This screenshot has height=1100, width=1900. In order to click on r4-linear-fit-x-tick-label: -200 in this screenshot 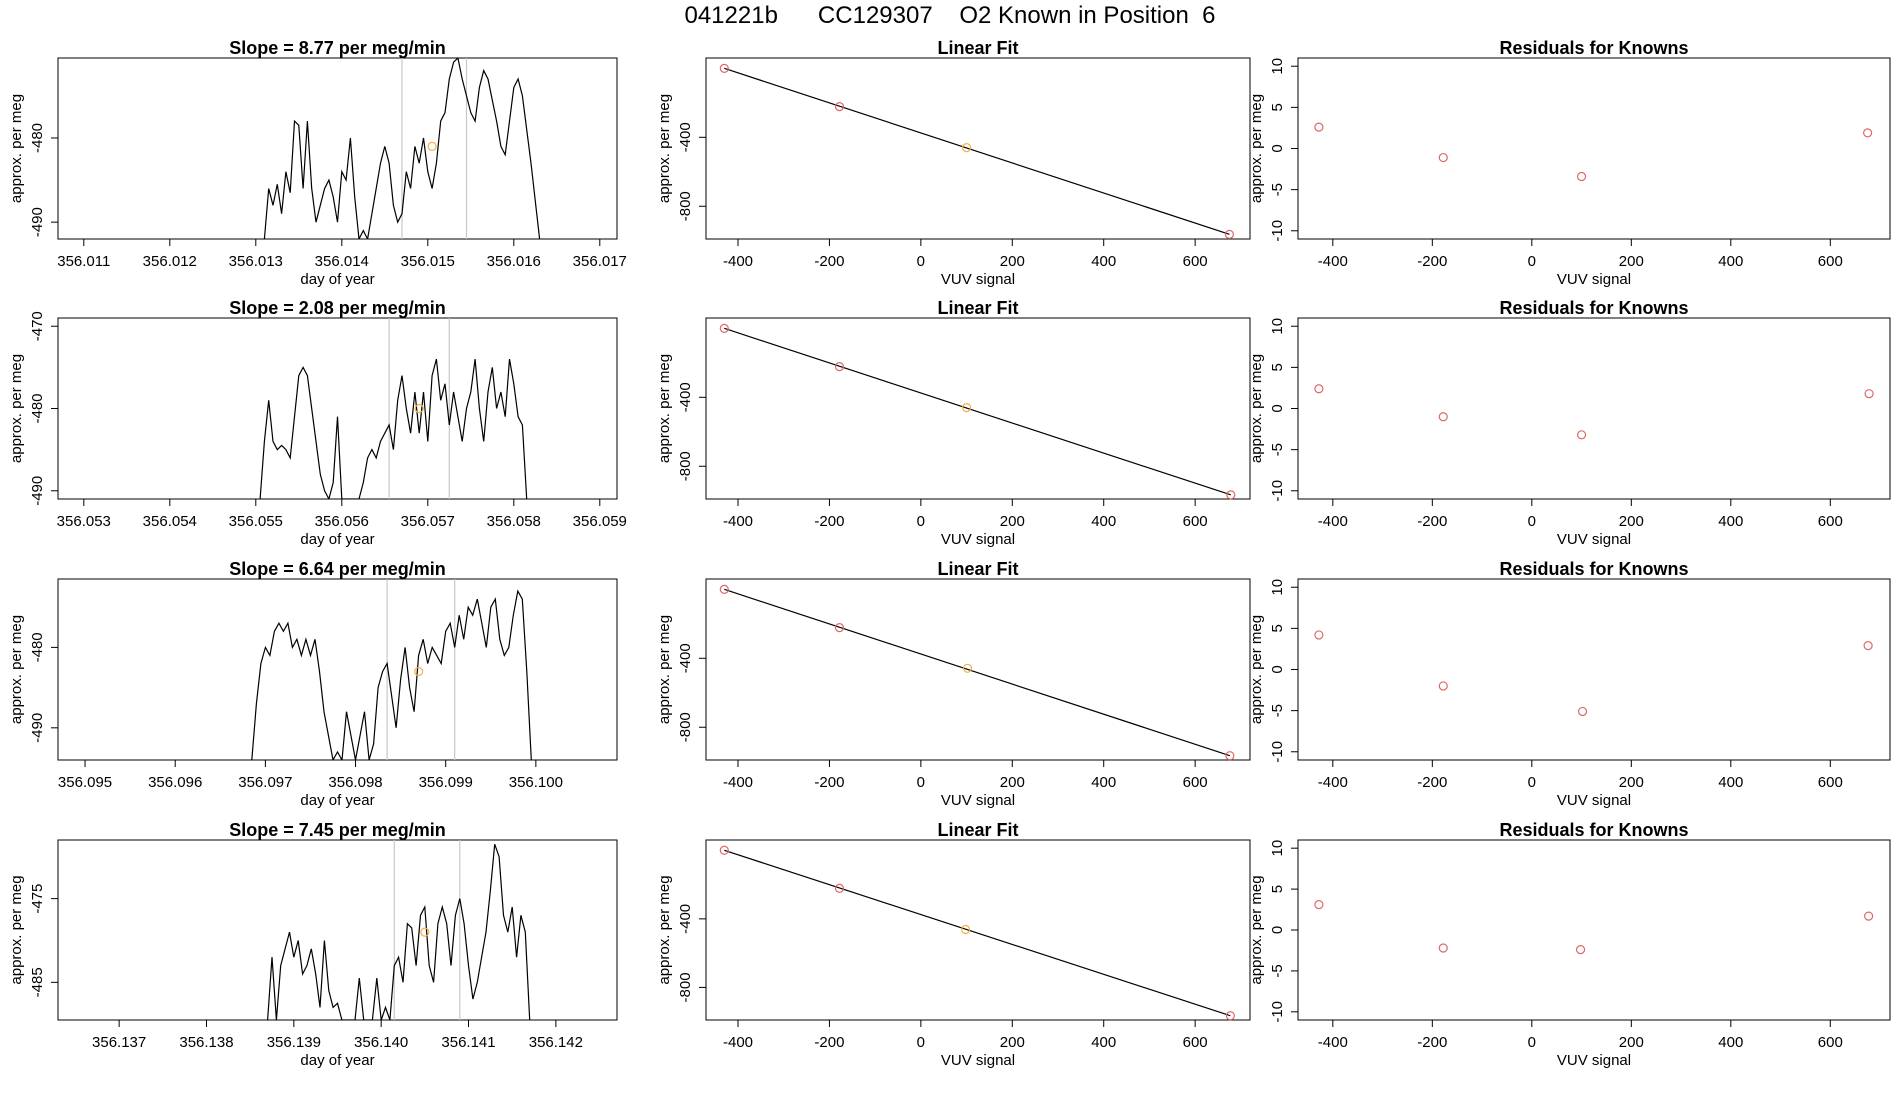, I will do `click(829, 1042)`.